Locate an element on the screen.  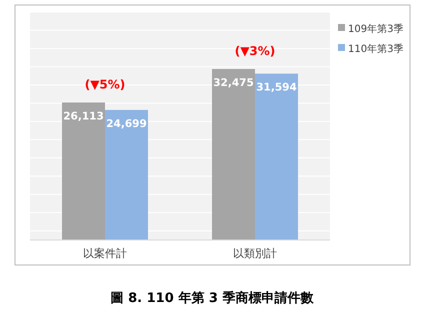
data-label: 32,475 is located at coordinates (233, 83).